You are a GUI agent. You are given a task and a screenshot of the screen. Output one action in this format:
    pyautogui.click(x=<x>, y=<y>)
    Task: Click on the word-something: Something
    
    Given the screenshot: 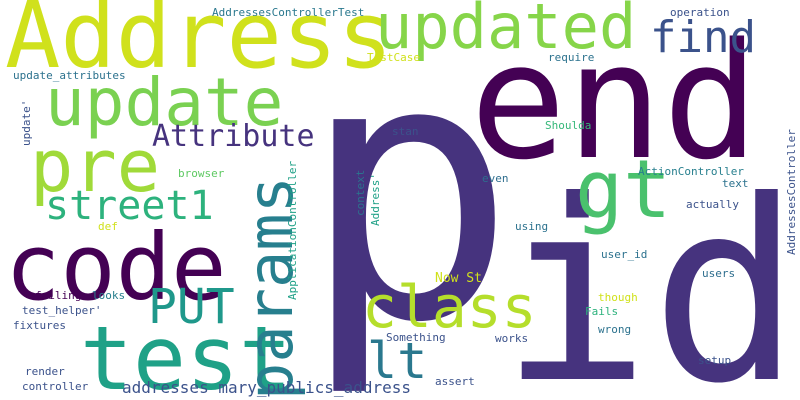 What is the action you would take?
    pyautogui.click(x=416, y=337)
    